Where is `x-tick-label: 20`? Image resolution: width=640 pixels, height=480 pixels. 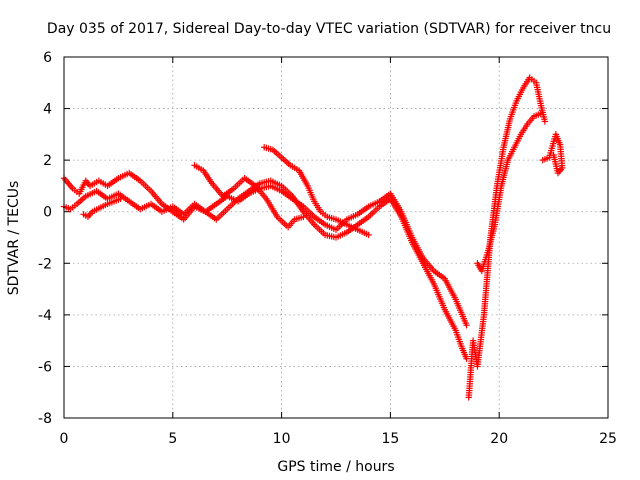 x-tick-label: 20 is located at coordinates (499, 439).